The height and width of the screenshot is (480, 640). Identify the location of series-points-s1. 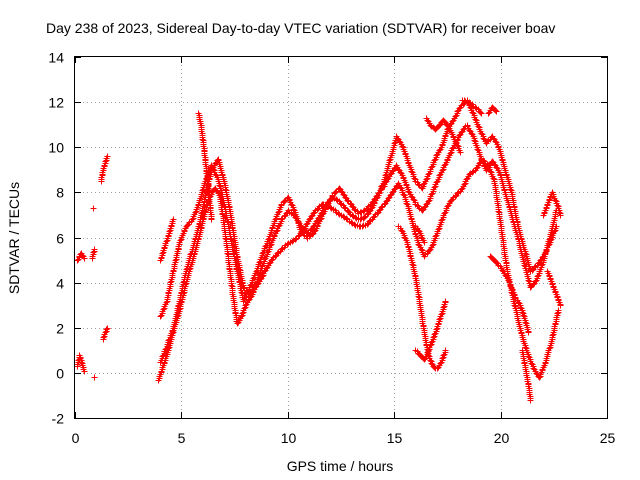
(81, 257).